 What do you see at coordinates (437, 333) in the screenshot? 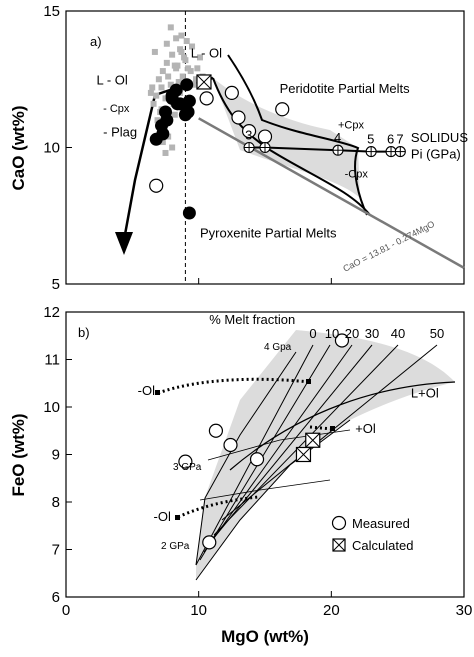
I see `melt-fraction-label: 50` at bounding box center [437, 333].